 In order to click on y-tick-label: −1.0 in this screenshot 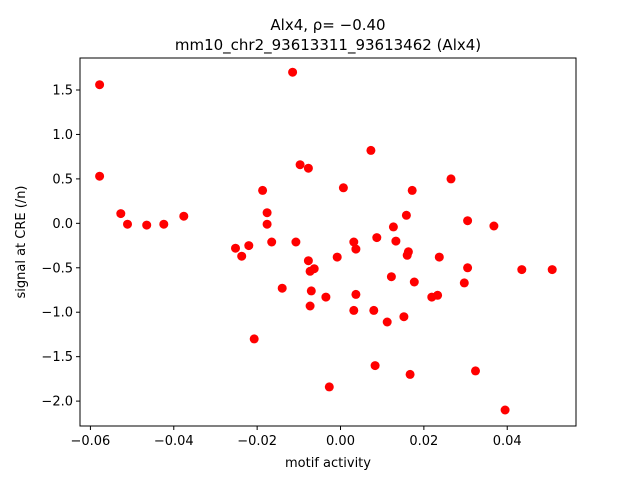, I will do `click(57, 313)`.